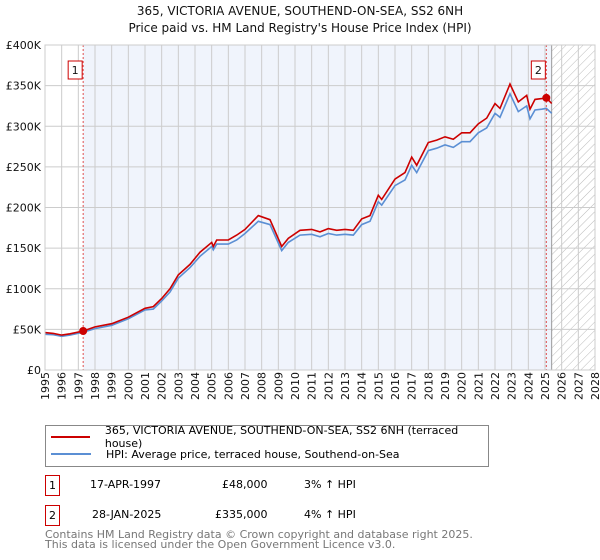 The image size is (600, 560). I want to click on x-tick-label: 2022, so click(495, 386).